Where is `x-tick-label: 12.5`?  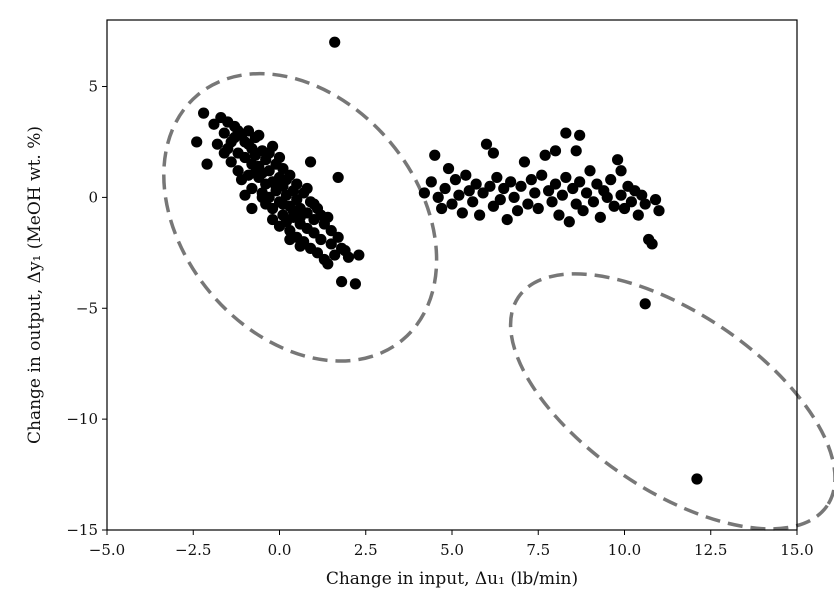
x-tick-label: 12.5 is located at coordinates (710, 550).